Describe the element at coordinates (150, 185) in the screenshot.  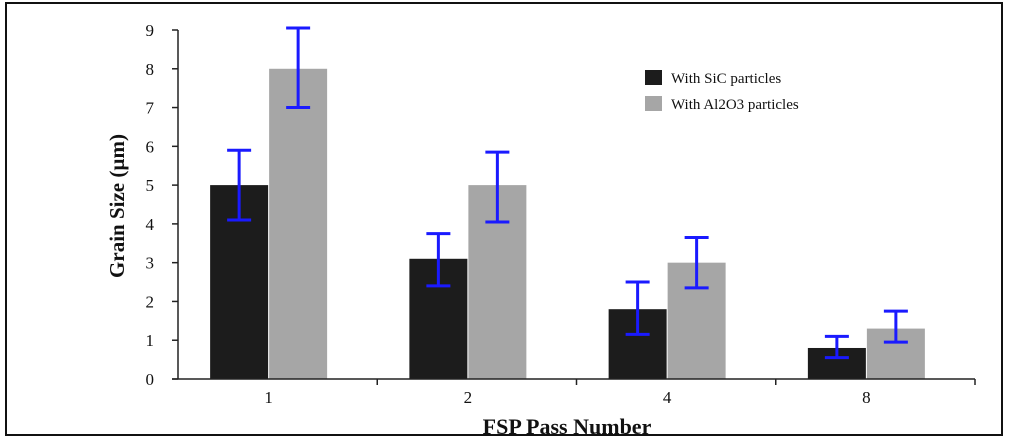
I see `y-tick-label-5: 5` at that location.